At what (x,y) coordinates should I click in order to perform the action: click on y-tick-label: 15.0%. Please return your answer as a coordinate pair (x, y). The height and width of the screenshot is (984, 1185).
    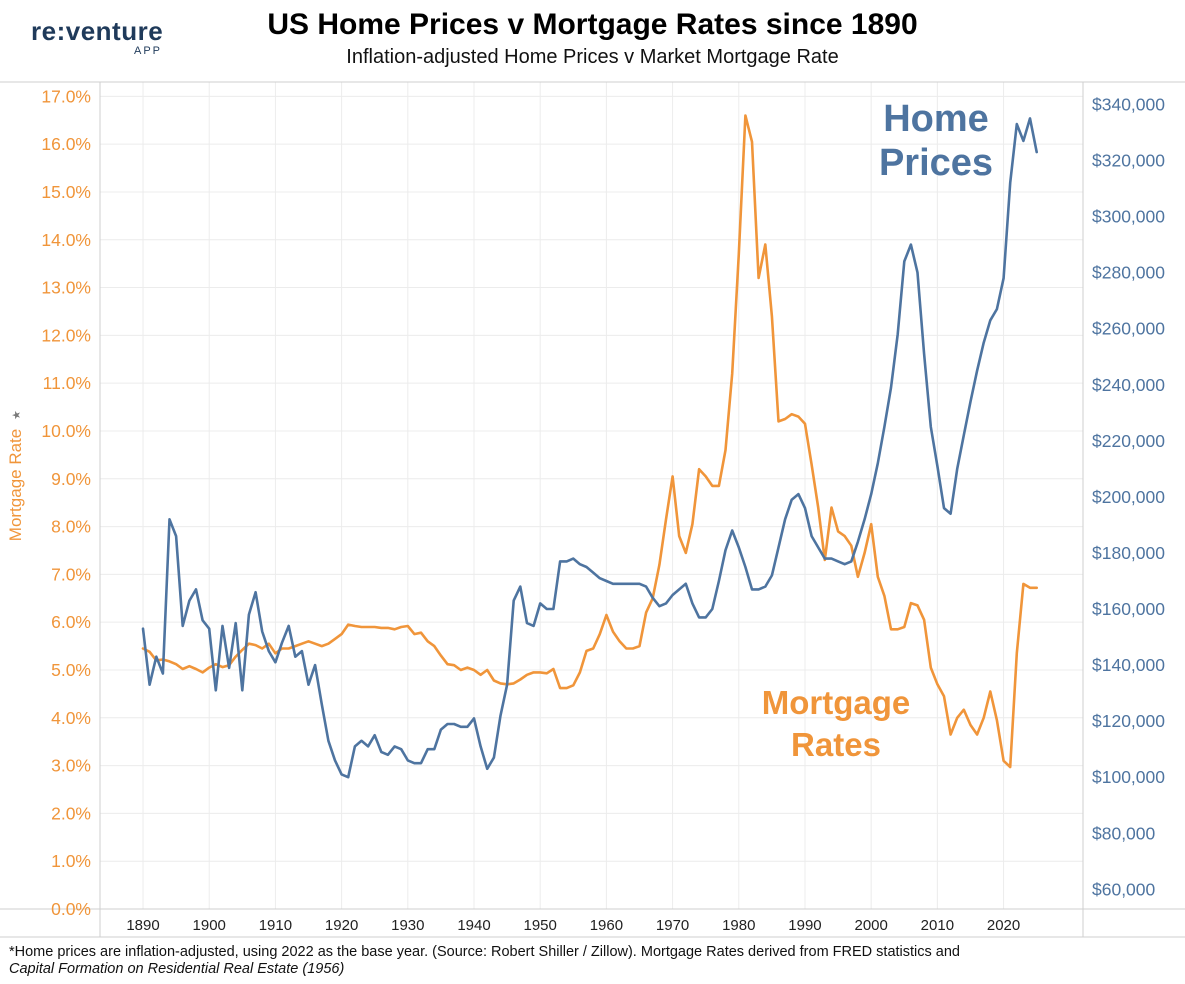
    Looking at the image, I should click on (66, 192).